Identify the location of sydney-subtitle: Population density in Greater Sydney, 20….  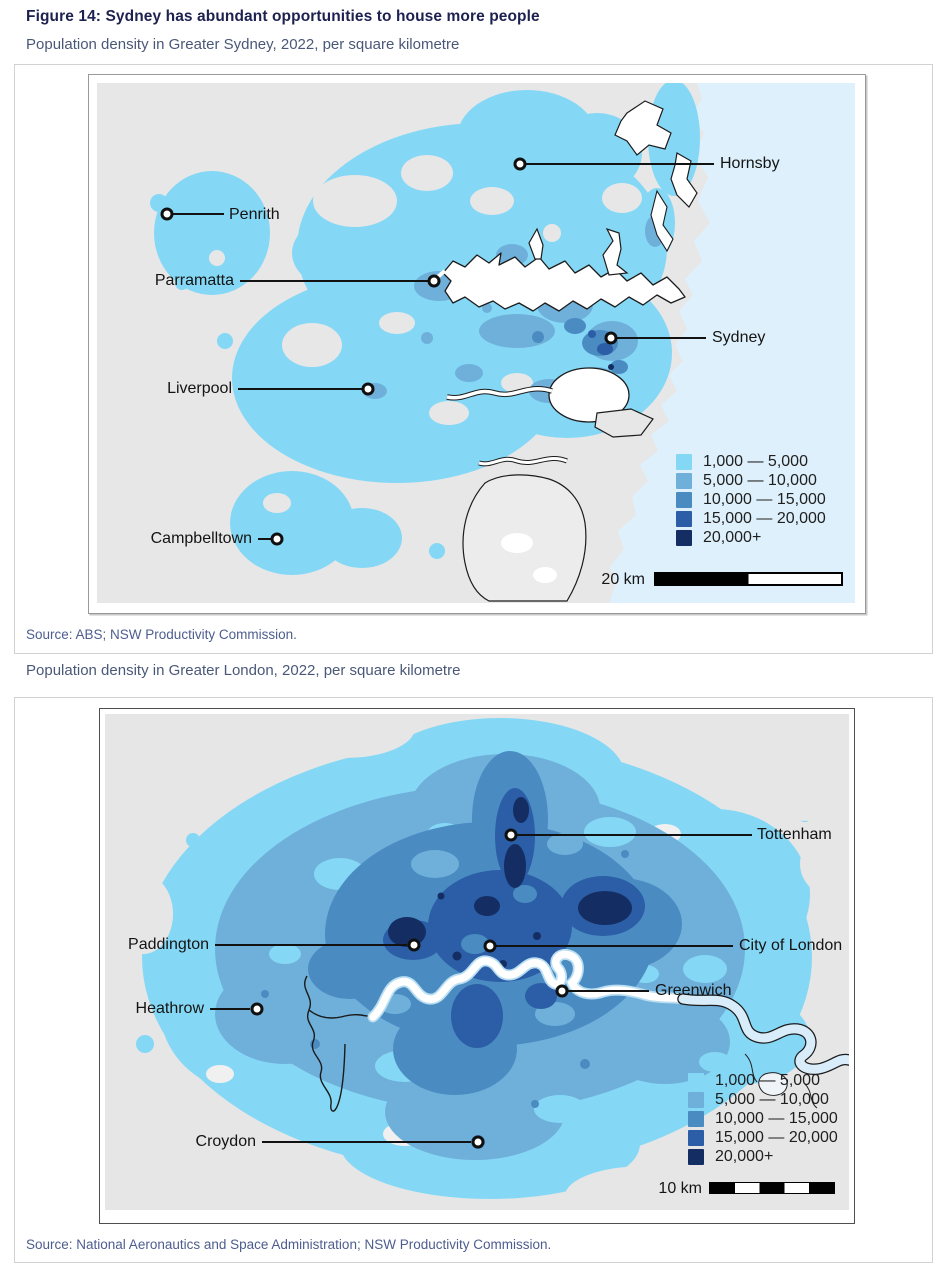
(243, 44).